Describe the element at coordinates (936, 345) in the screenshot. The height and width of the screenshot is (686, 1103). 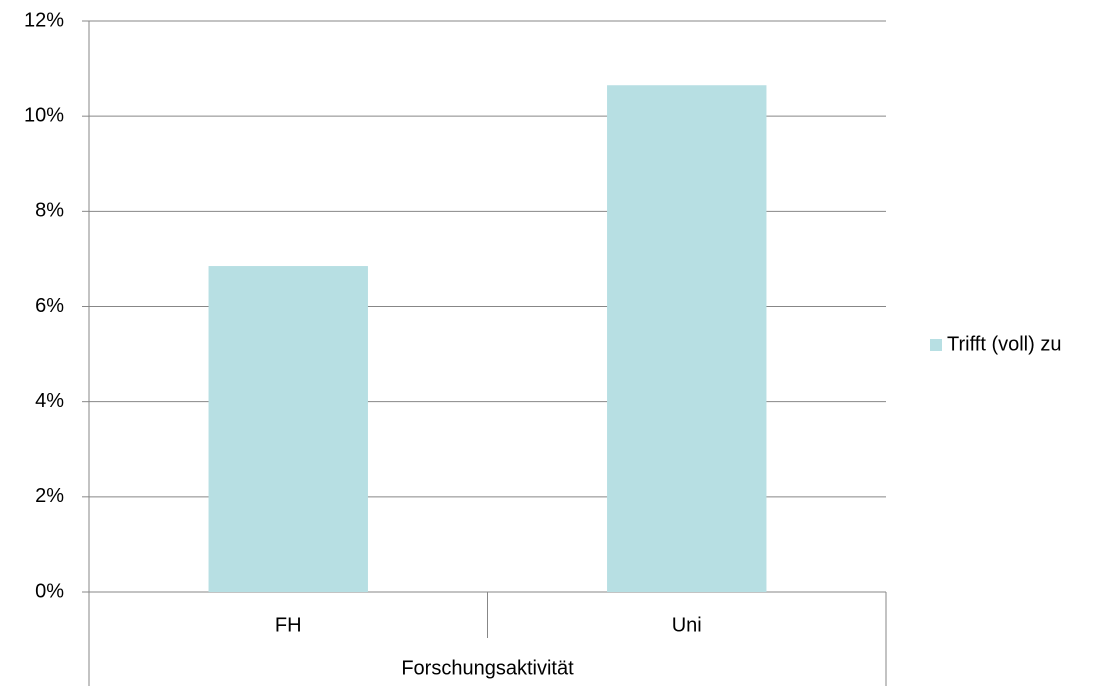
I see `legend-swatch` at that location.